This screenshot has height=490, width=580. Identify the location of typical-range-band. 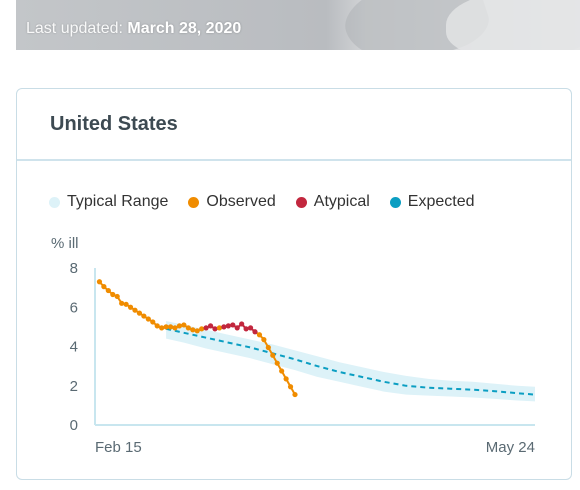
(350, 361).